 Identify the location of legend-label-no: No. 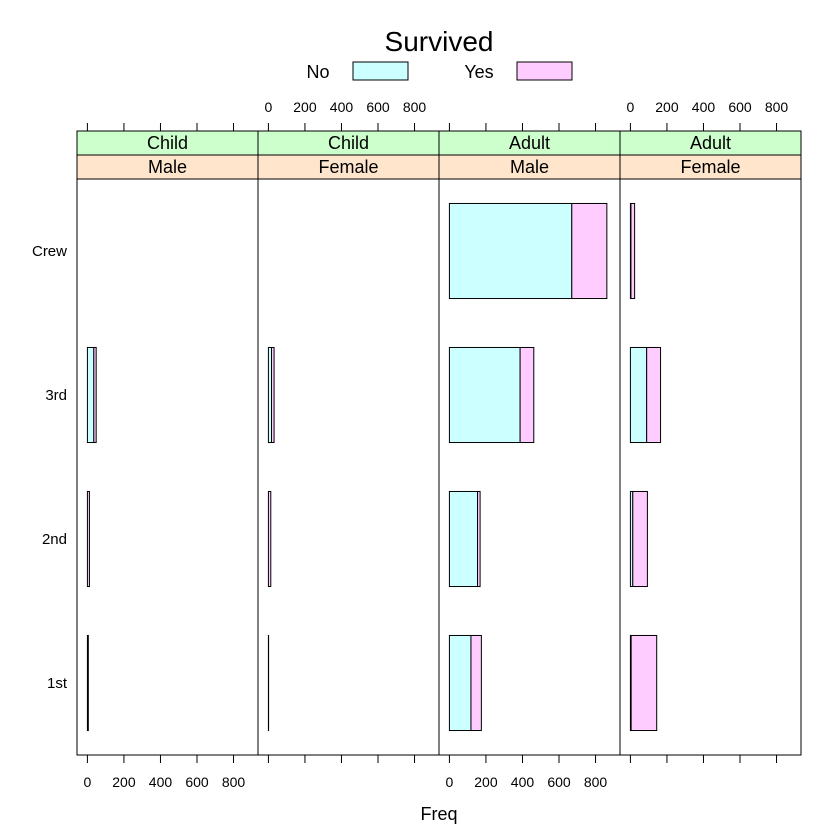
(317, 72).